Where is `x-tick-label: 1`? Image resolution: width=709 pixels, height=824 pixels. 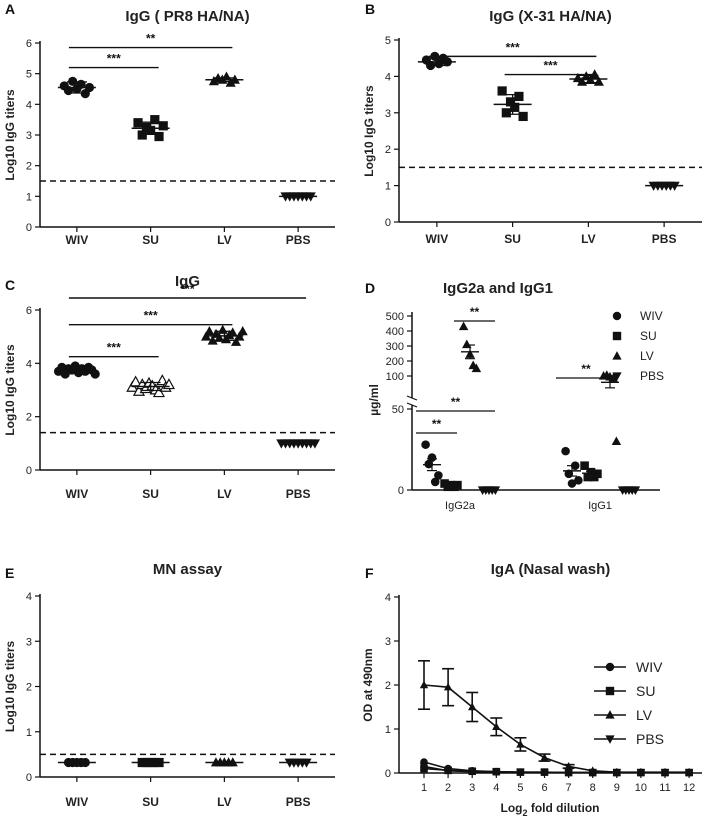 x-tick-label: 1 is located at coordinates (424, 788).